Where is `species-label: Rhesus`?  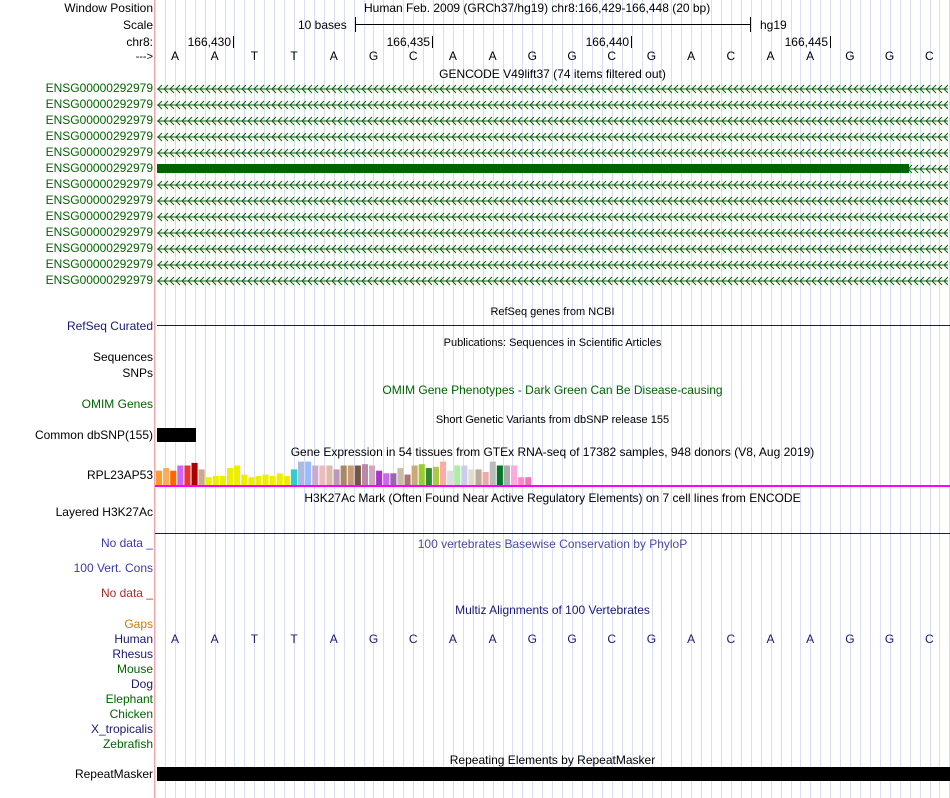
species-label: Rhesus is located at coordinates (132, 654).